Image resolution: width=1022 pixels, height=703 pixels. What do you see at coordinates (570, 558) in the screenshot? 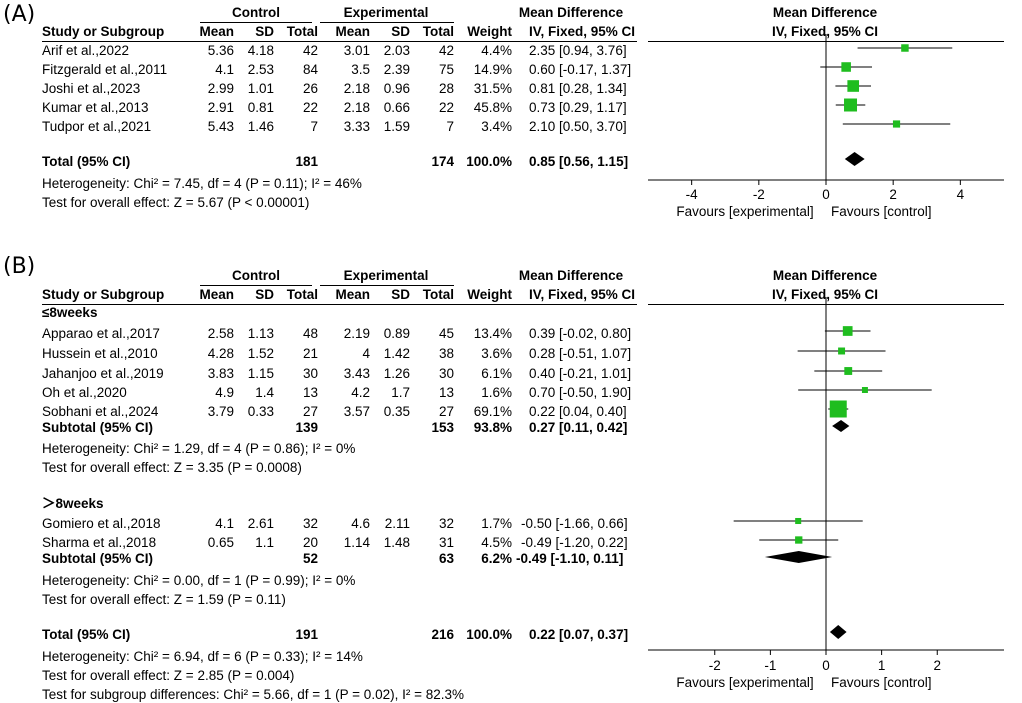
I see `subtotal-ci: -0.49 [-1.10, 0.11]` at bounding box center [570, 558].